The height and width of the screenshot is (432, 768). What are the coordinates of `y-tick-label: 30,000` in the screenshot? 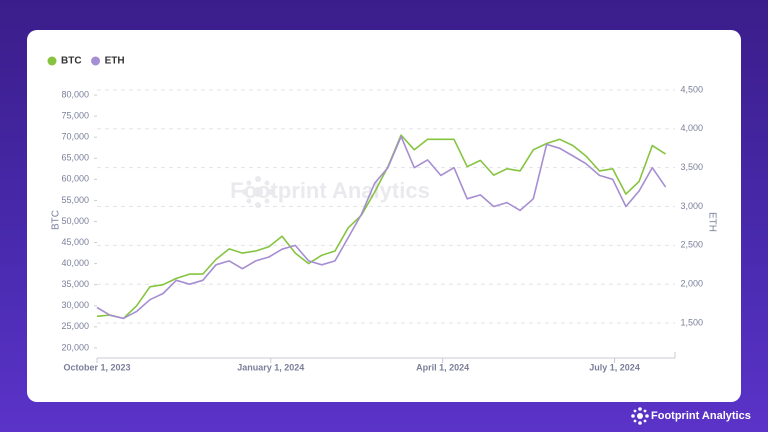 It's located at (75, 305).